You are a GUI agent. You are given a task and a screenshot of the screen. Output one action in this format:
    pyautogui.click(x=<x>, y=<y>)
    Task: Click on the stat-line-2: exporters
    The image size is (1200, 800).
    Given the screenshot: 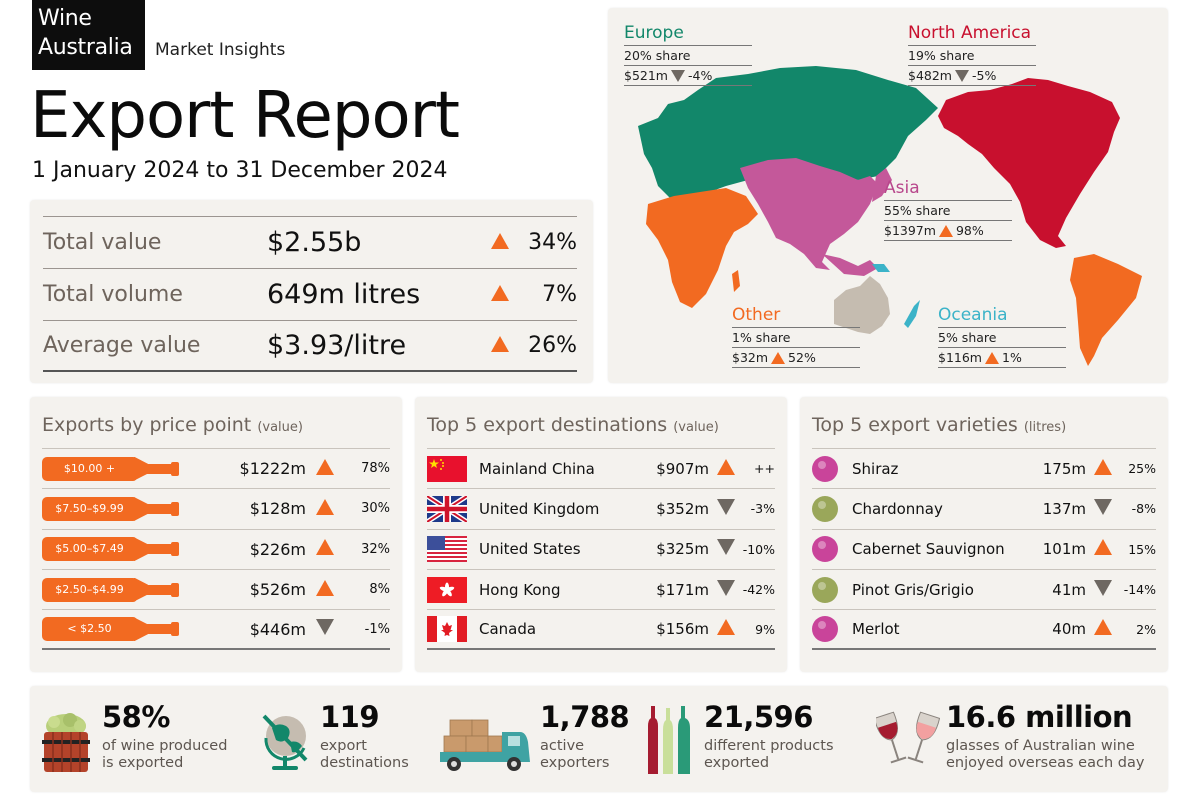 What is the action you would take?
    pyautogui.click(x=575, y=763)
    